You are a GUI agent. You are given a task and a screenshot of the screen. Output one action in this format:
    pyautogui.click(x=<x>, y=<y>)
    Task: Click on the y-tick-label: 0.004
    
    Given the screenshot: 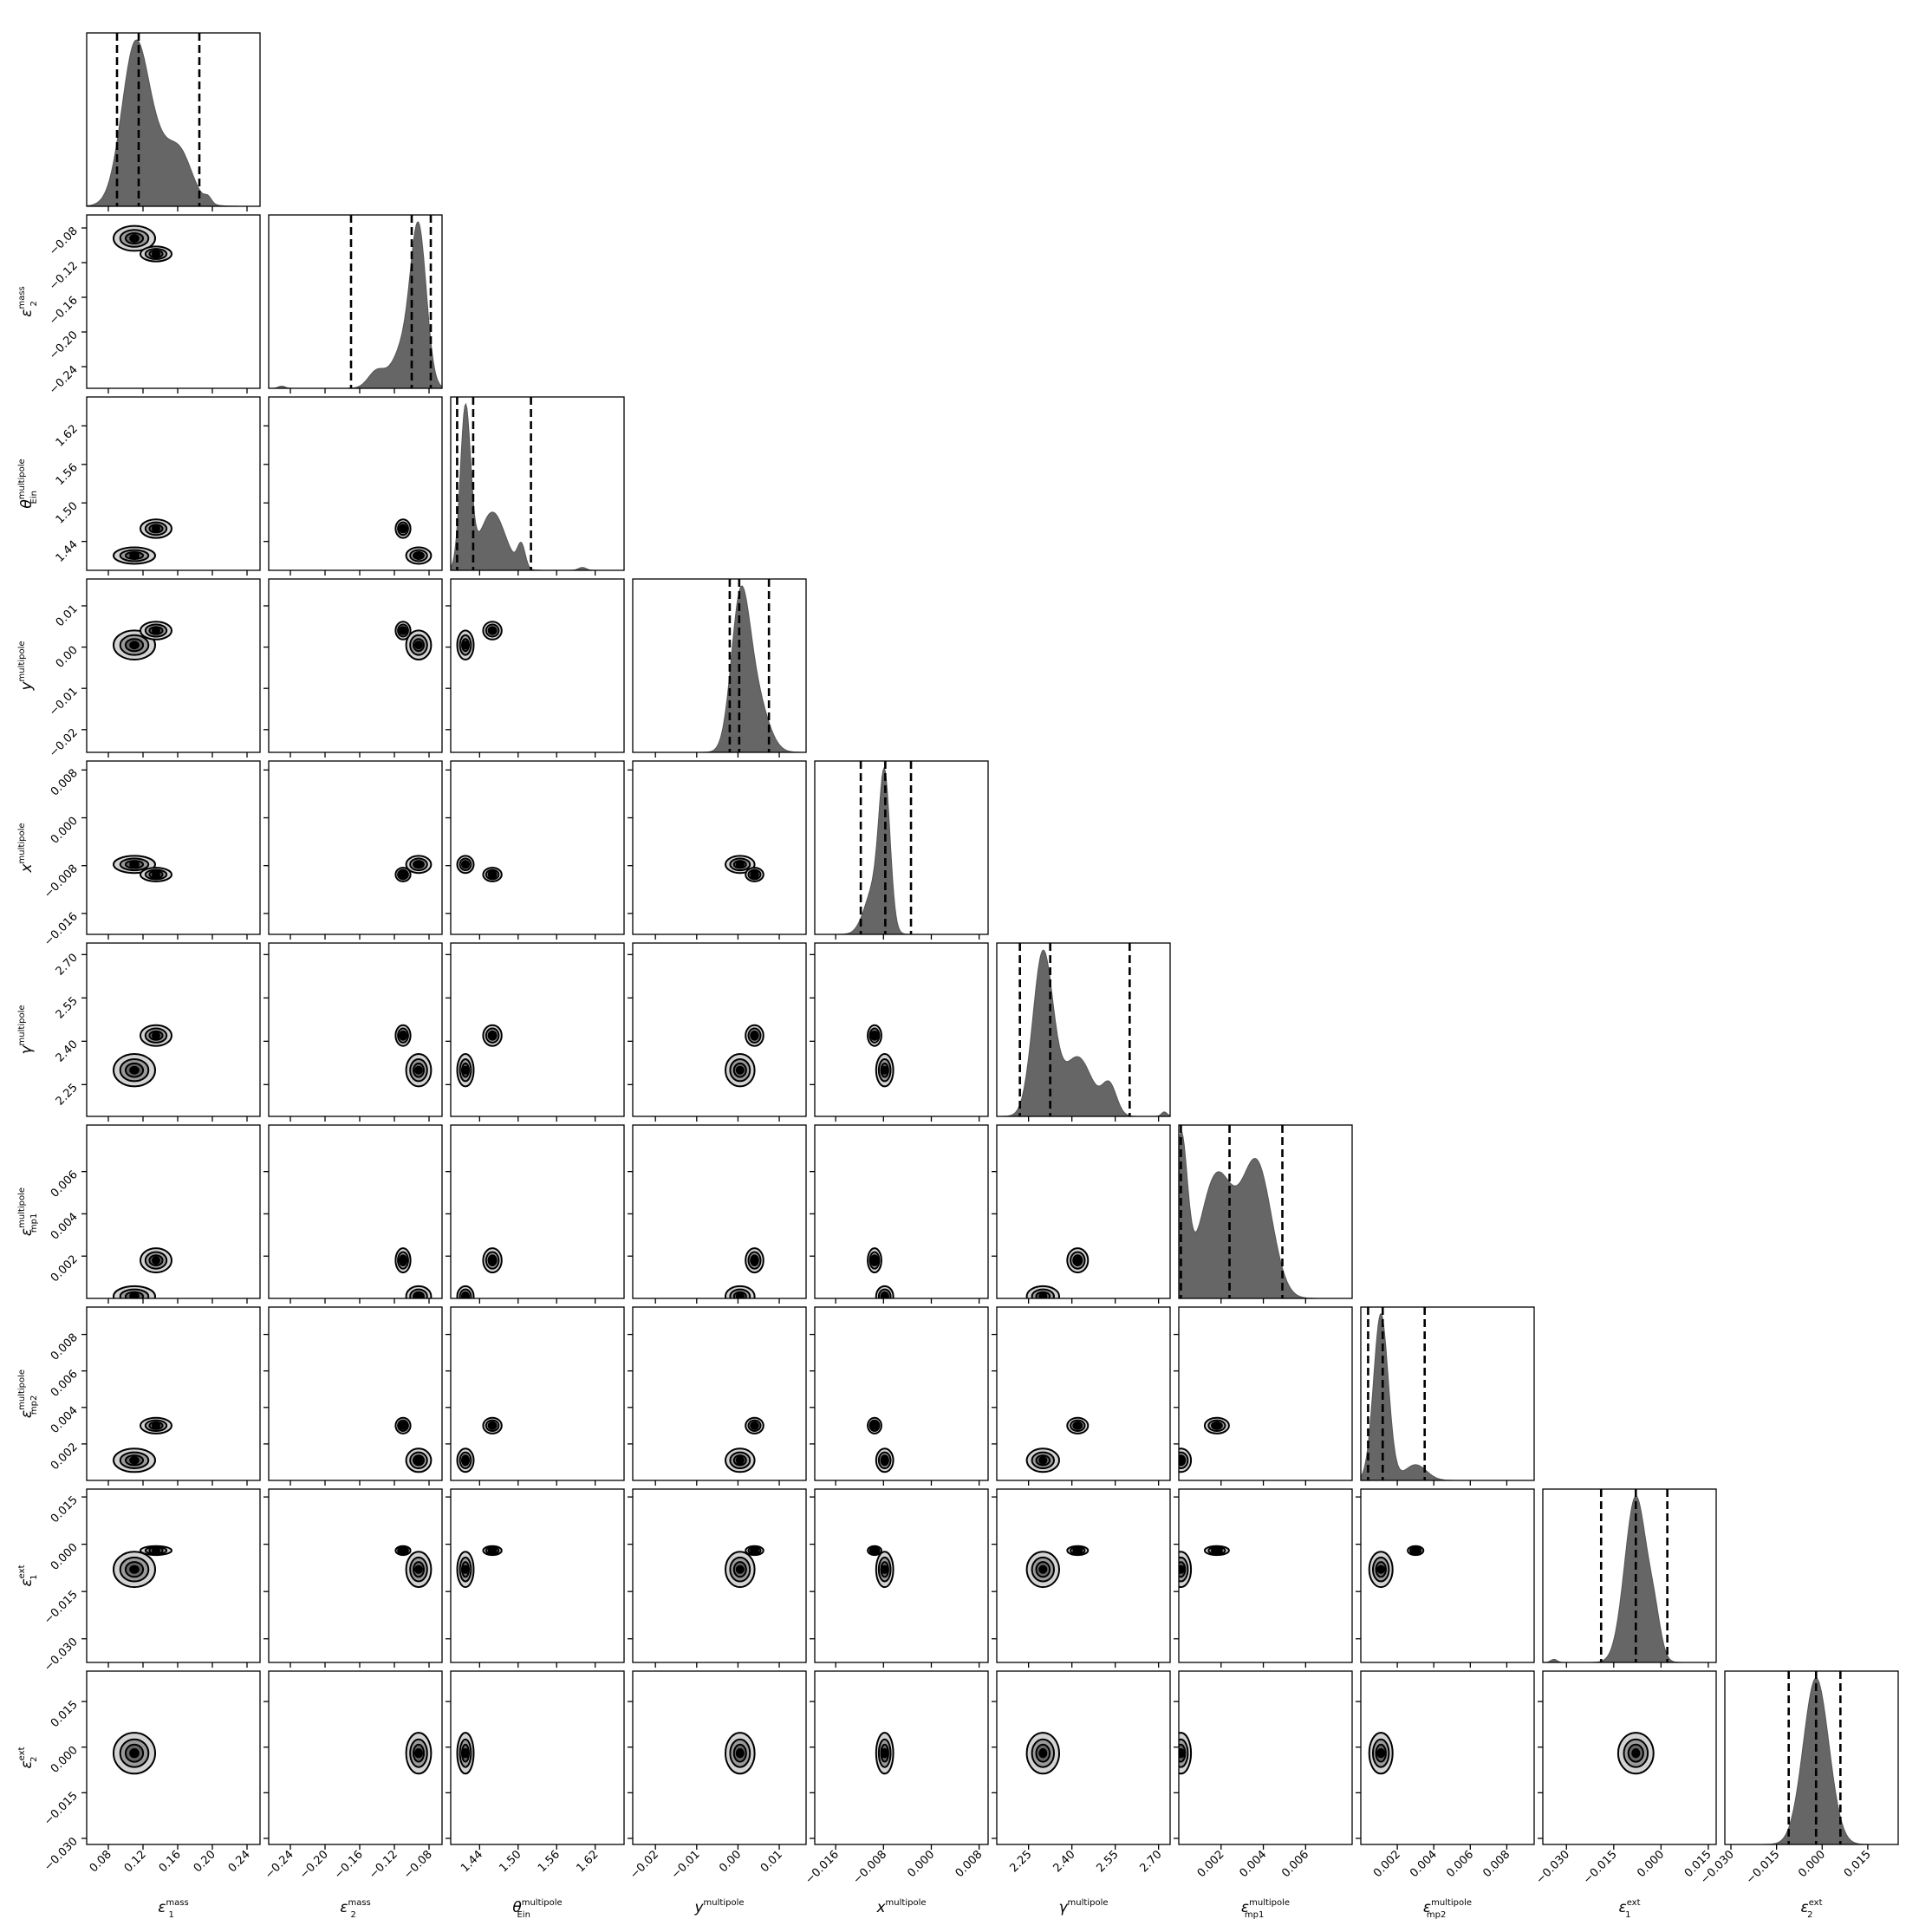 What is the action you would take?
    pyautogui.click(x=65, y=1227)
    